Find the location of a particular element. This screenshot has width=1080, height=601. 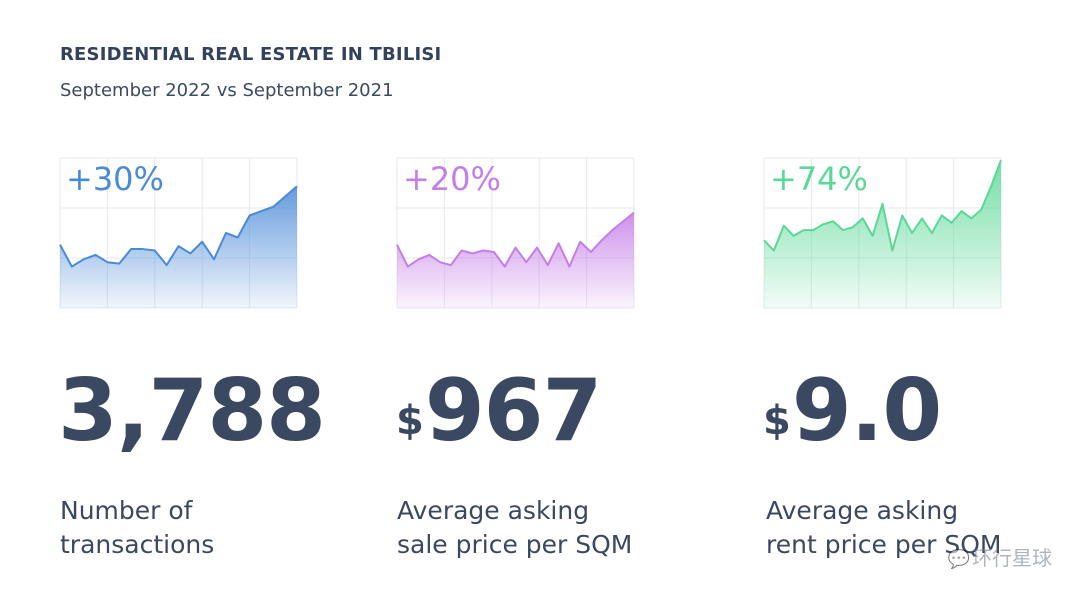

metric-label-transactions: Number of transactions is located at coordinates (137, 528).